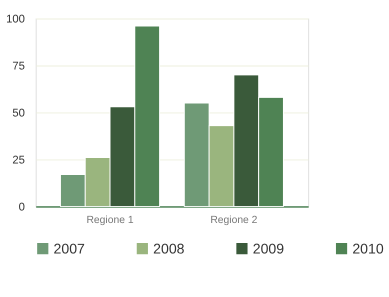 This screenshot has height=297, width=389. What do you see at coordinates (18, 114) in the screenshot?
I see `y-tick-label: 50` at bounding box center [18, 114].